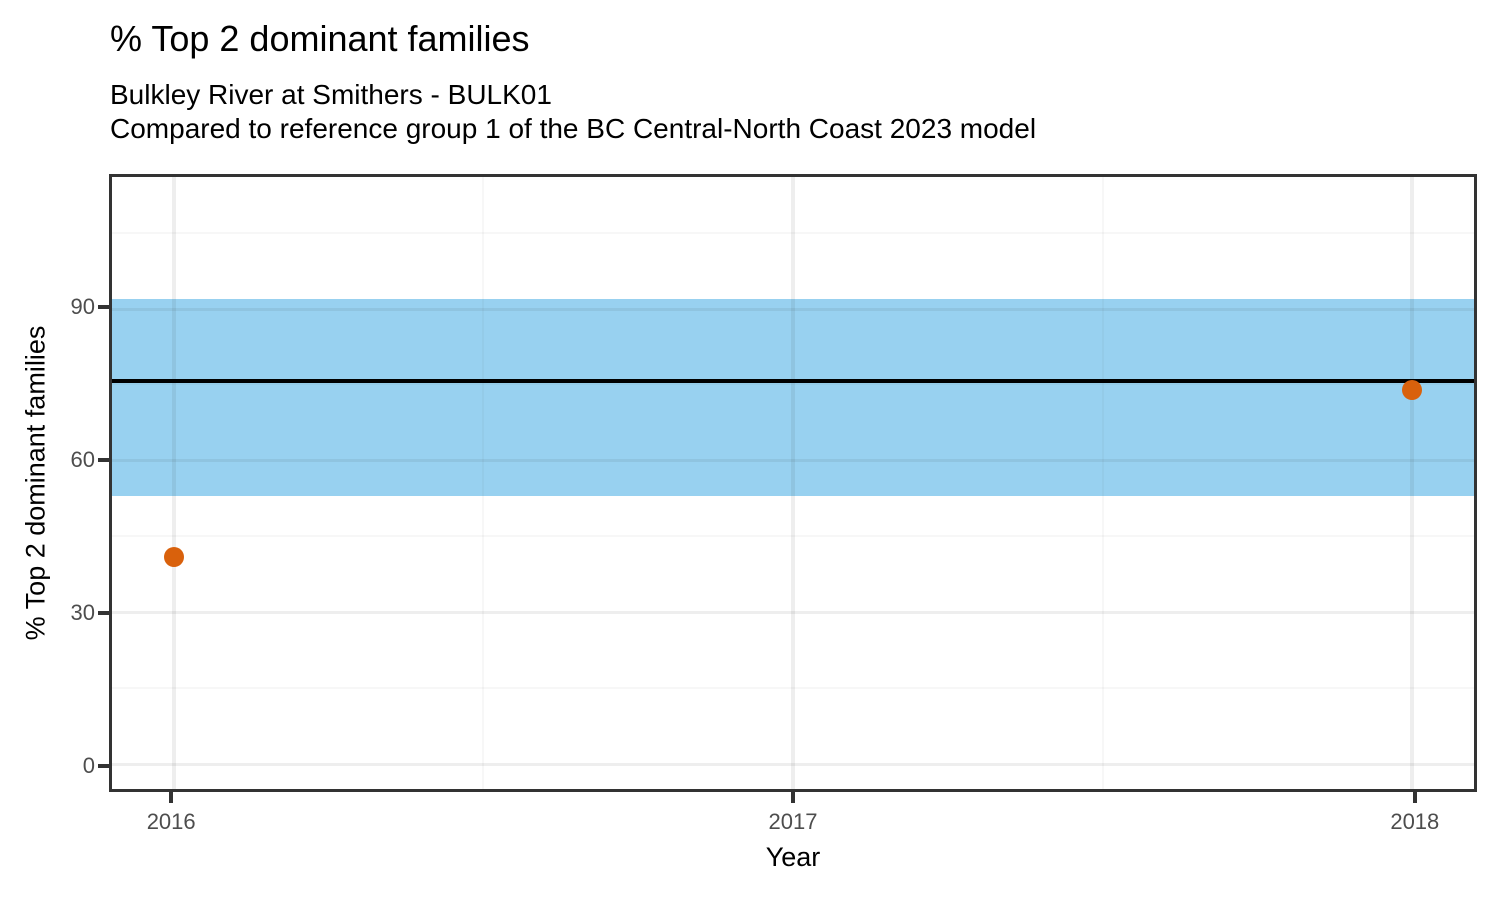 This screenshot has height=900, width=1500. What do you see at coordinates (320, 38) in the screenshot?
I see `plot-title: % Top 2 dominant families` at bounding box center [320, 38].